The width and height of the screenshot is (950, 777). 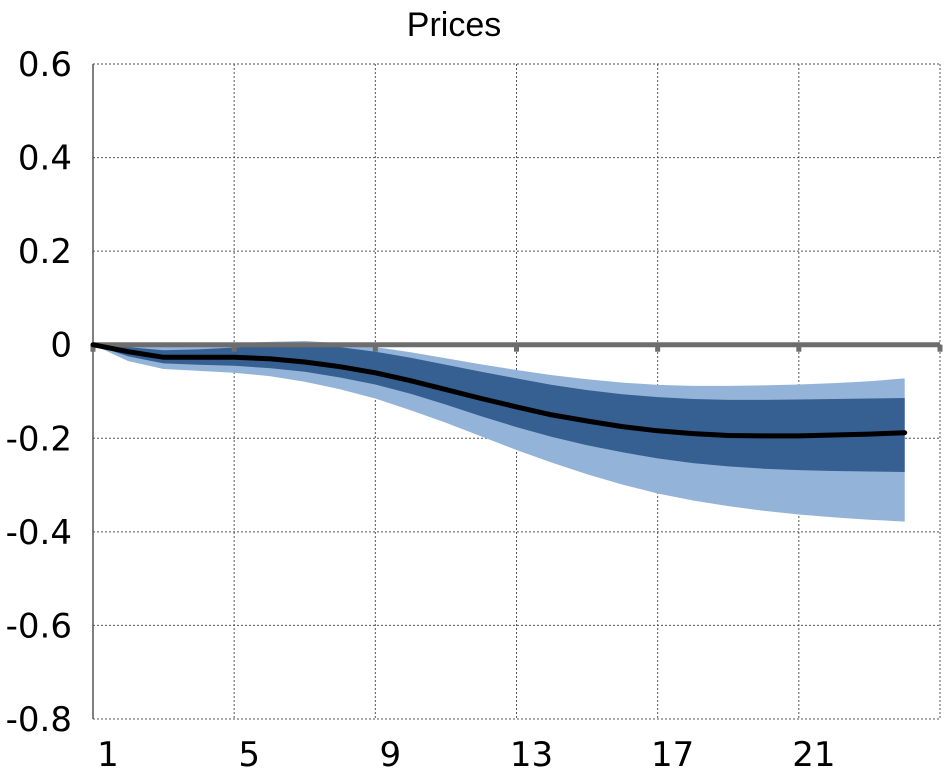 I want to click on chart-title: Prices, so click(x=454, y=25).